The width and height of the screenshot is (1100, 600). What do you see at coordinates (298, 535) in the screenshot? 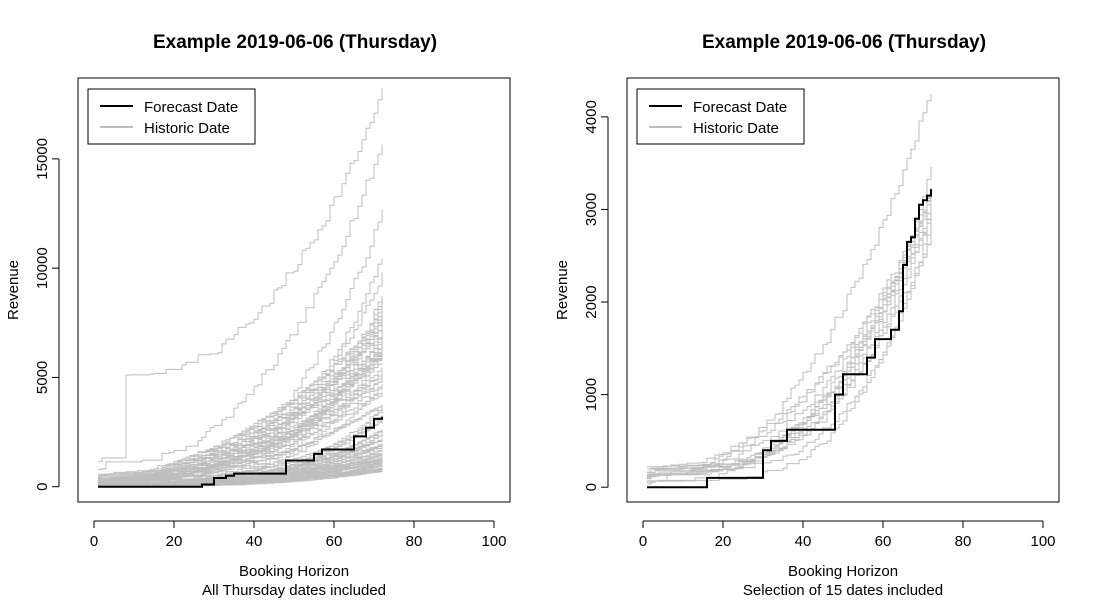
I see `left-x-axis: 0 20 40 60 80 100` at bounding box center [298, 535].